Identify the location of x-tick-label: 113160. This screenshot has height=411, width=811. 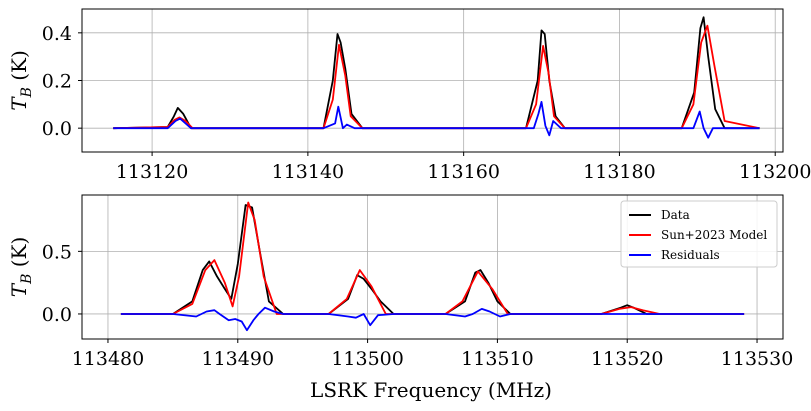
(463, 172).